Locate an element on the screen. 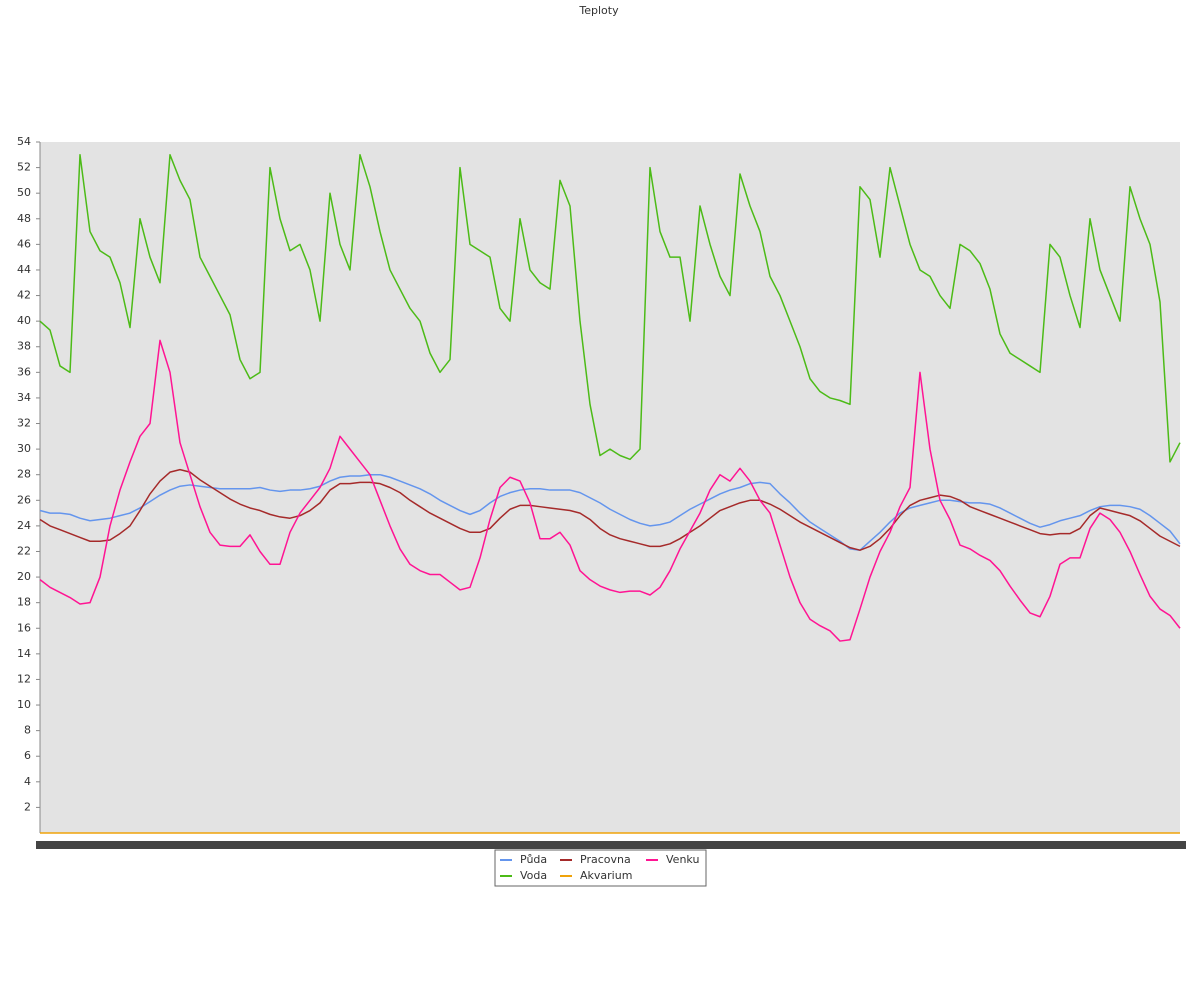 This screenshot has height=1000, width=1200. legend-label: Venku is located at coordinates (682, 859).